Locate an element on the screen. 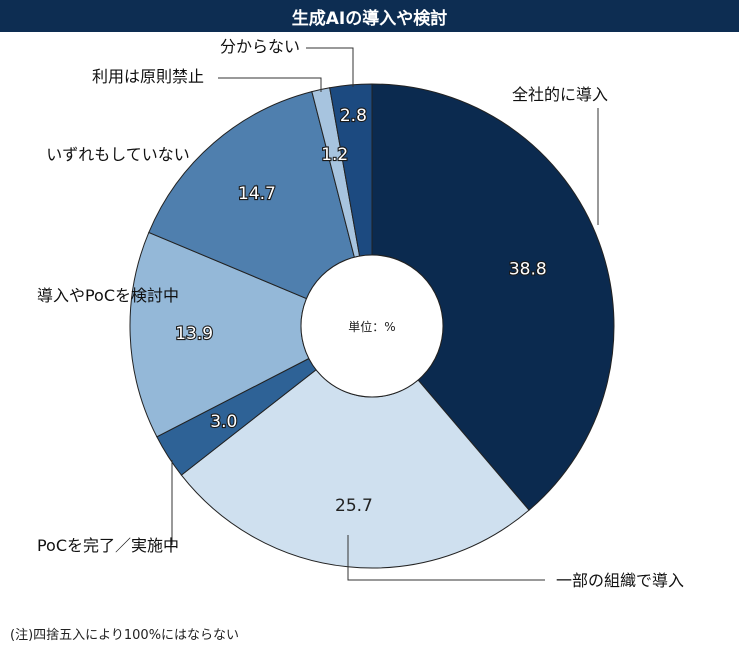 The width and height of the screenshot is (739, 650). donut-hole is located at coordinates (372, 326).